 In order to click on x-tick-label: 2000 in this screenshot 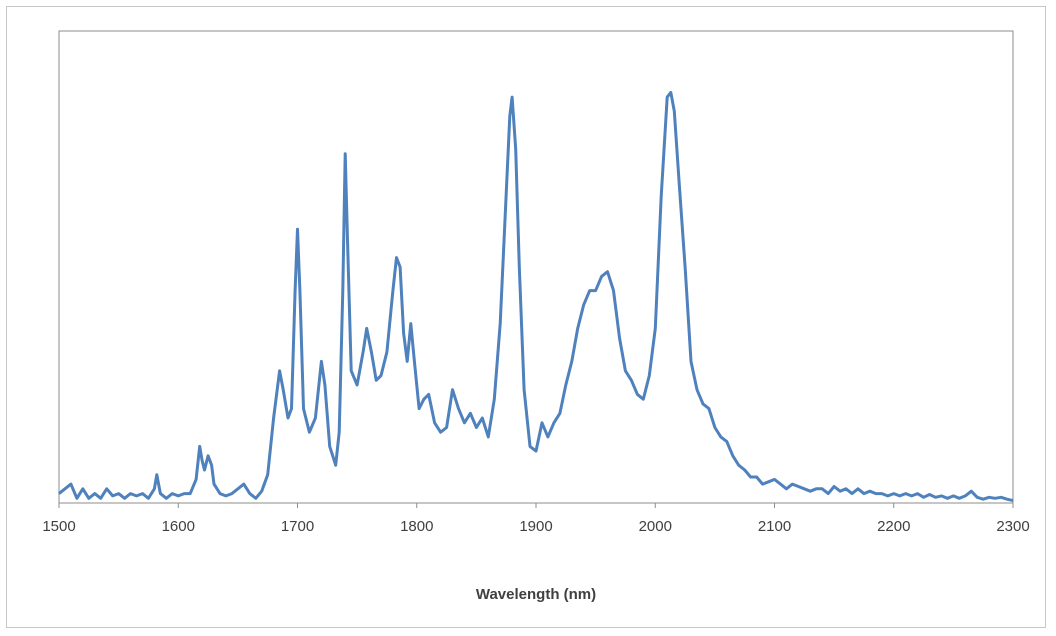, I will do `click(655, 526)`.